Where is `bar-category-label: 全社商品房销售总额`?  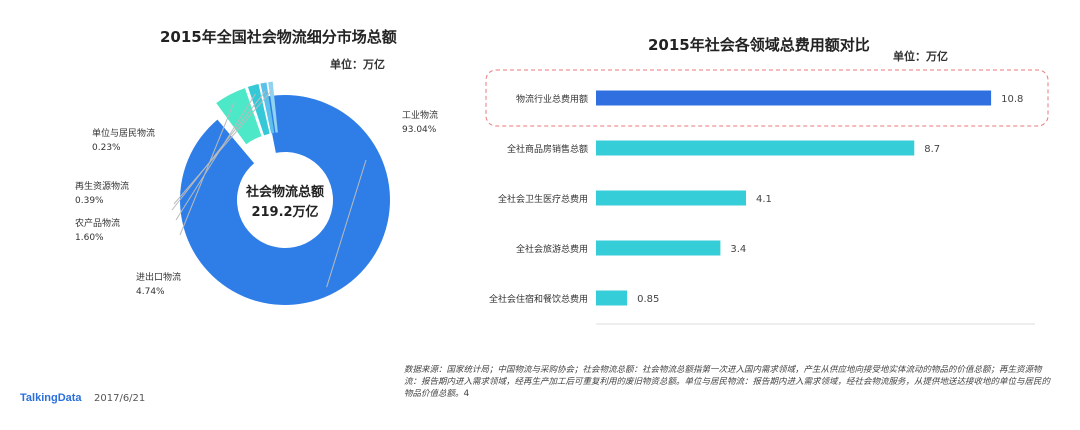
bar-category-label: 全社商品房销售总额 is located at coordinates (547, 149).